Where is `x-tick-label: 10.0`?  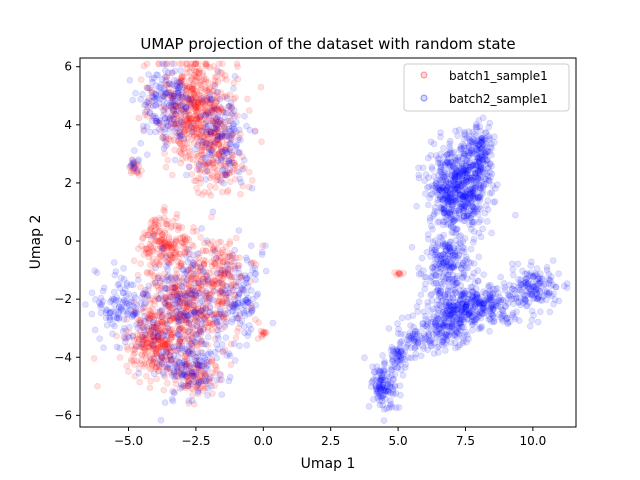
x-tick-label: 10.0 is located at coordinates (533, 441).